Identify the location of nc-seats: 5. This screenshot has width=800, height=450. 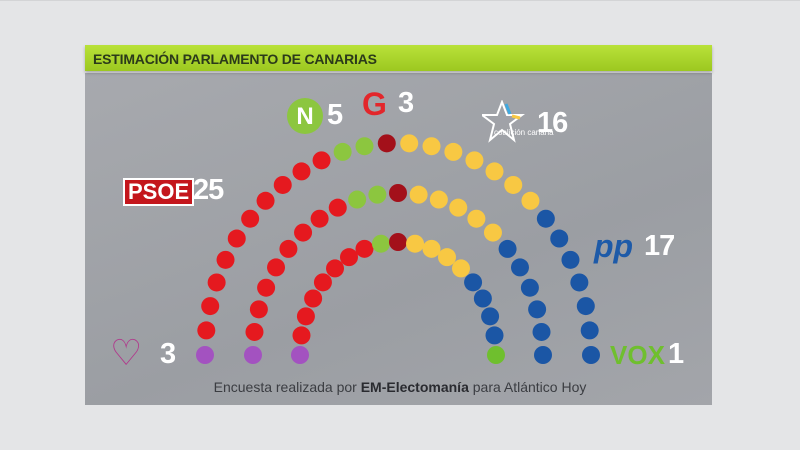
(335, 115).